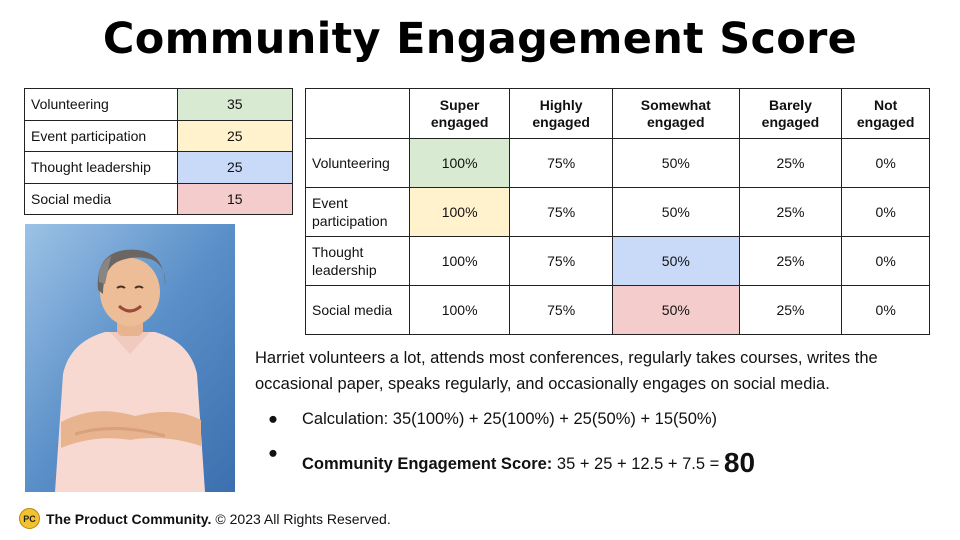  I want to click on row-label: Thought leadership, so click(357, 261).